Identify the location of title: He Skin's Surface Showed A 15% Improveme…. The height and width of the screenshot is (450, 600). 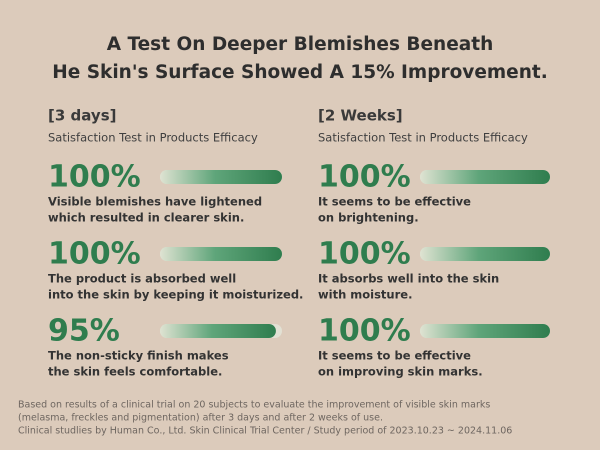
(300, 72).